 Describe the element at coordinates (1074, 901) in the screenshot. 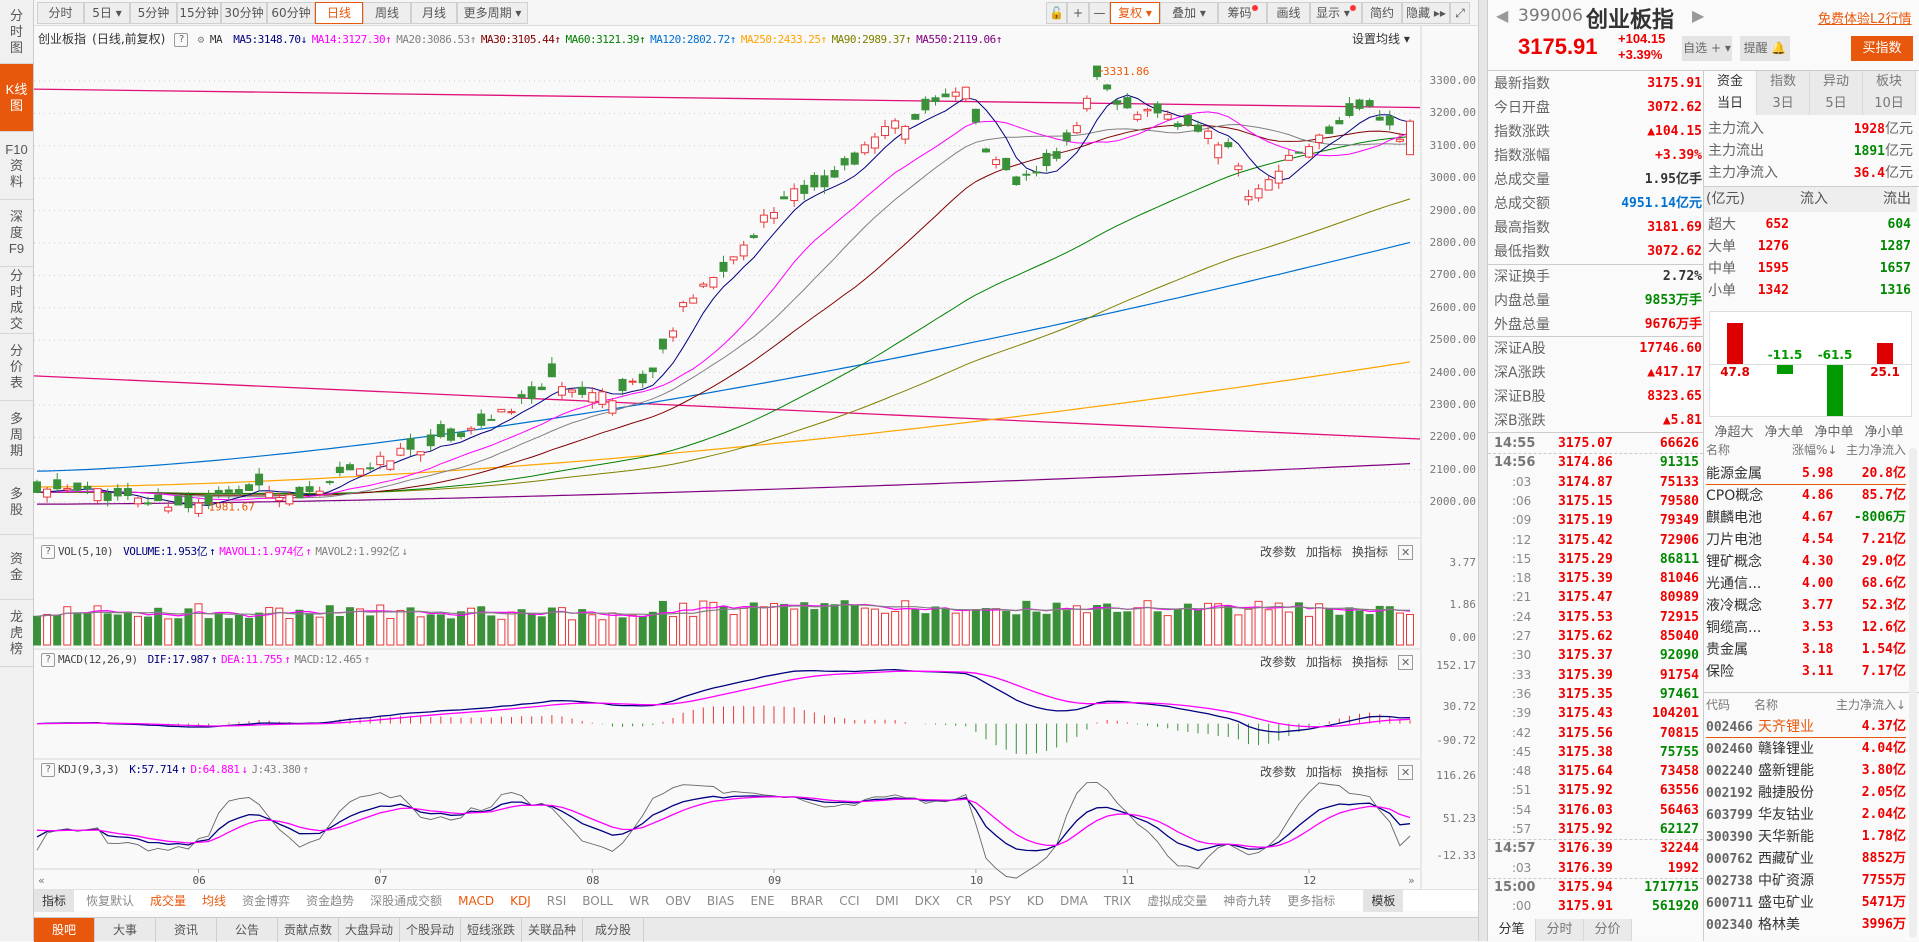

I see `indicator-tab: DMA` at that location.